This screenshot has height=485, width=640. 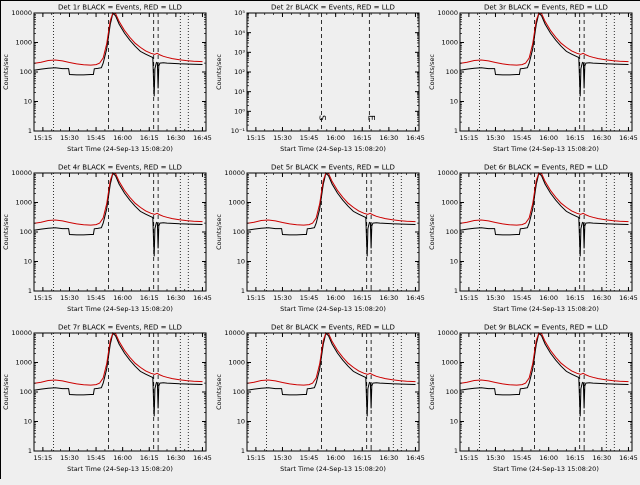 I want to click on y-tick-label: 10³, so click(x=239, y=53).